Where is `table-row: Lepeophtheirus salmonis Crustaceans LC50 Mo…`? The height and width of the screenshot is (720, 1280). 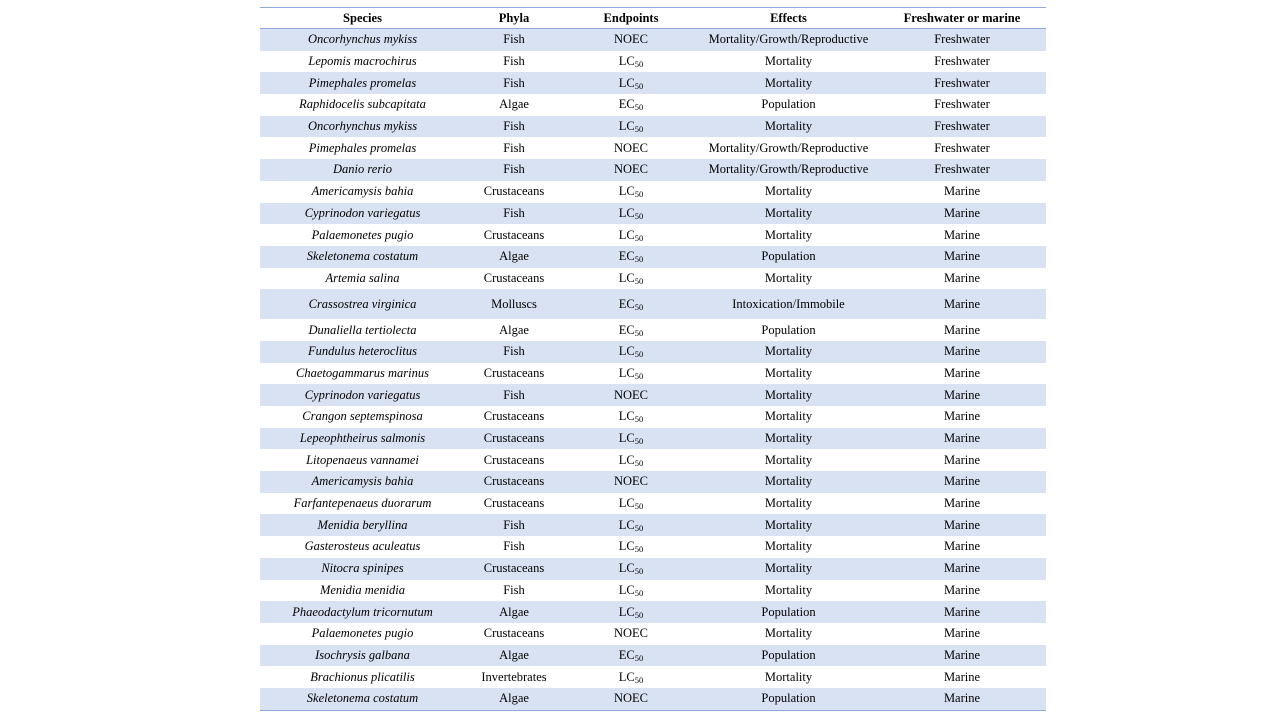
table-row: Lepeophtheirus salmonis Crustaceans LC50 Mo… is located at coordinates (653, 438).